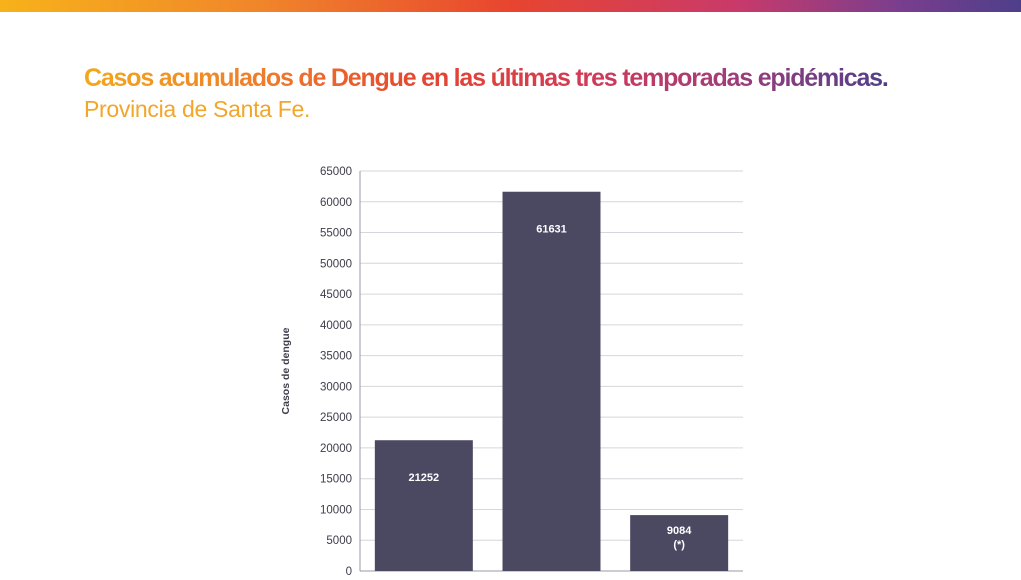 Image resolution: width=1021 pixels, height=580 pixels. What do you see at coordinates (349, 572) in the screenshot?
I see `y-tick-label: 0` at bounding box center [349, 572].